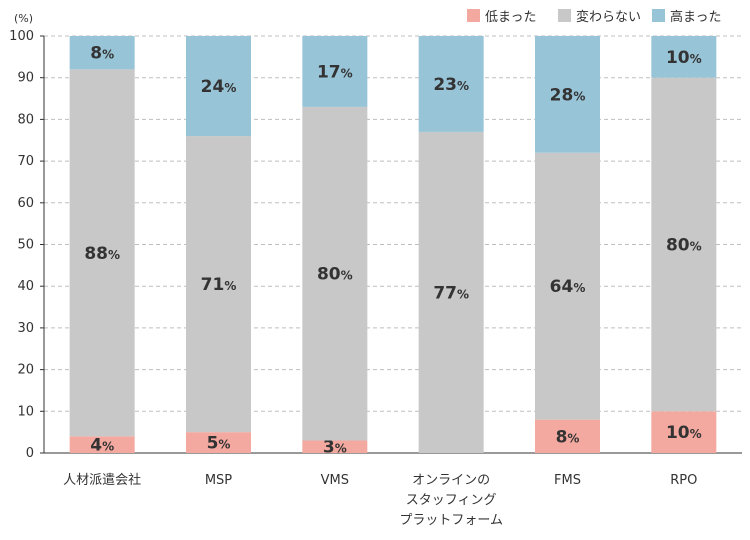  Describe the element at coordinates (23, 18) in the screenshot. I see `y-unit-label: (%)` at that location.